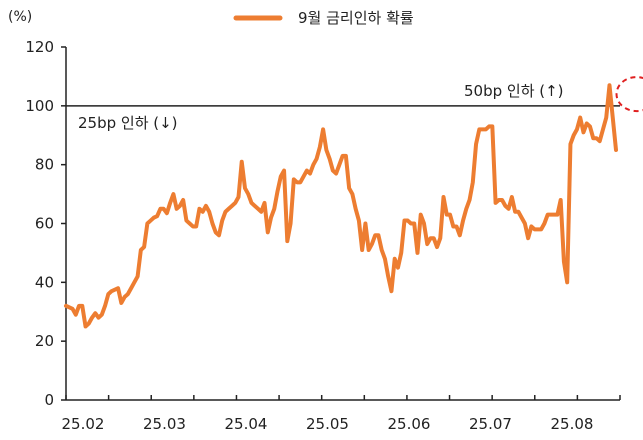 Image resolution: width=643 pixels, height=440 pixels. Describe the element at coordinates (44, 165) in the screenshot. I see `y-tick-label-4: 80` at that location.